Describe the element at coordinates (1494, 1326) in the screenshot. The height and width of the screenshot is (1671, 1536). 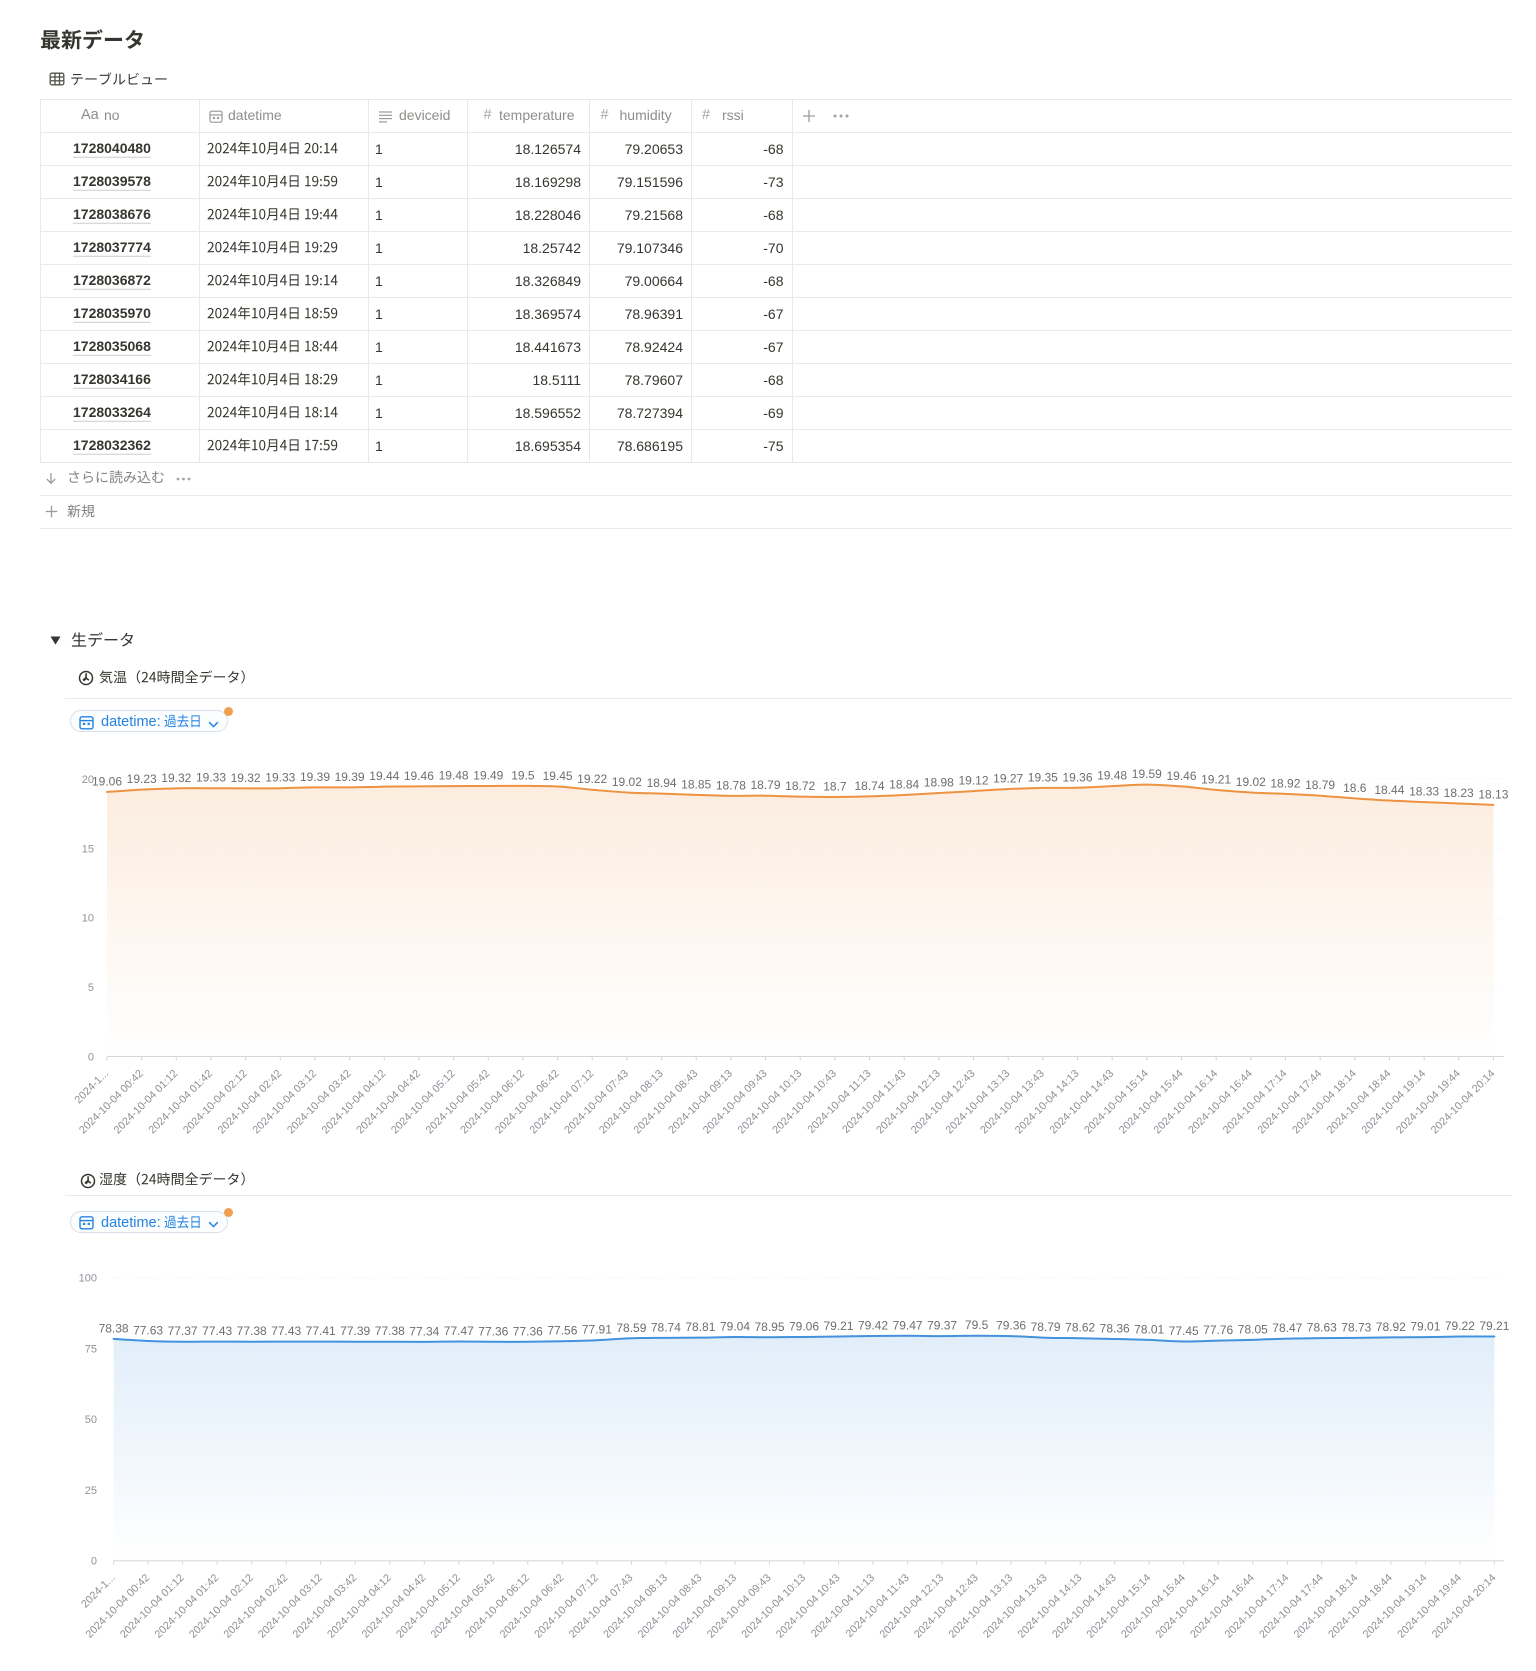
I see `svg-text: 79.21` at that location.